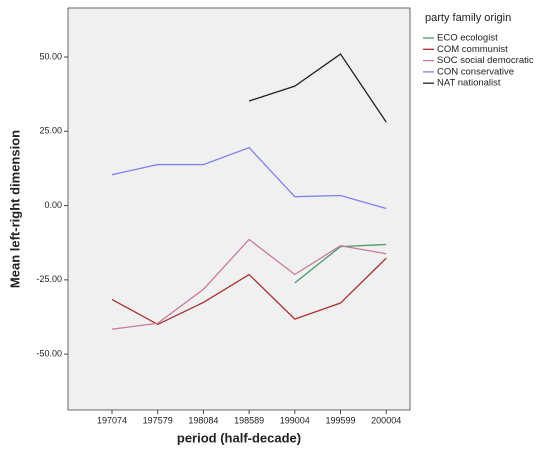  I want to click on x-tick-label: 200004, so click(386, 420).